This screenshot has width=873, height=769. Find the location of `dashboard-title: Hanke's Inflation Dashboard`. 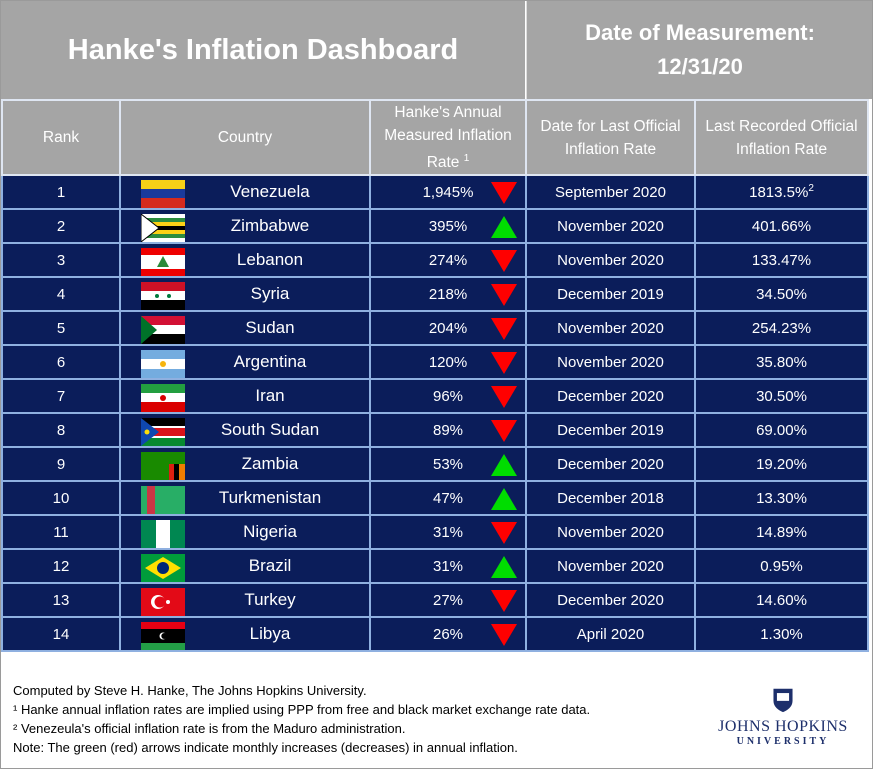

dashboard-title: Hanke's Inflation Dashboard is located at coordinates (263, 50).